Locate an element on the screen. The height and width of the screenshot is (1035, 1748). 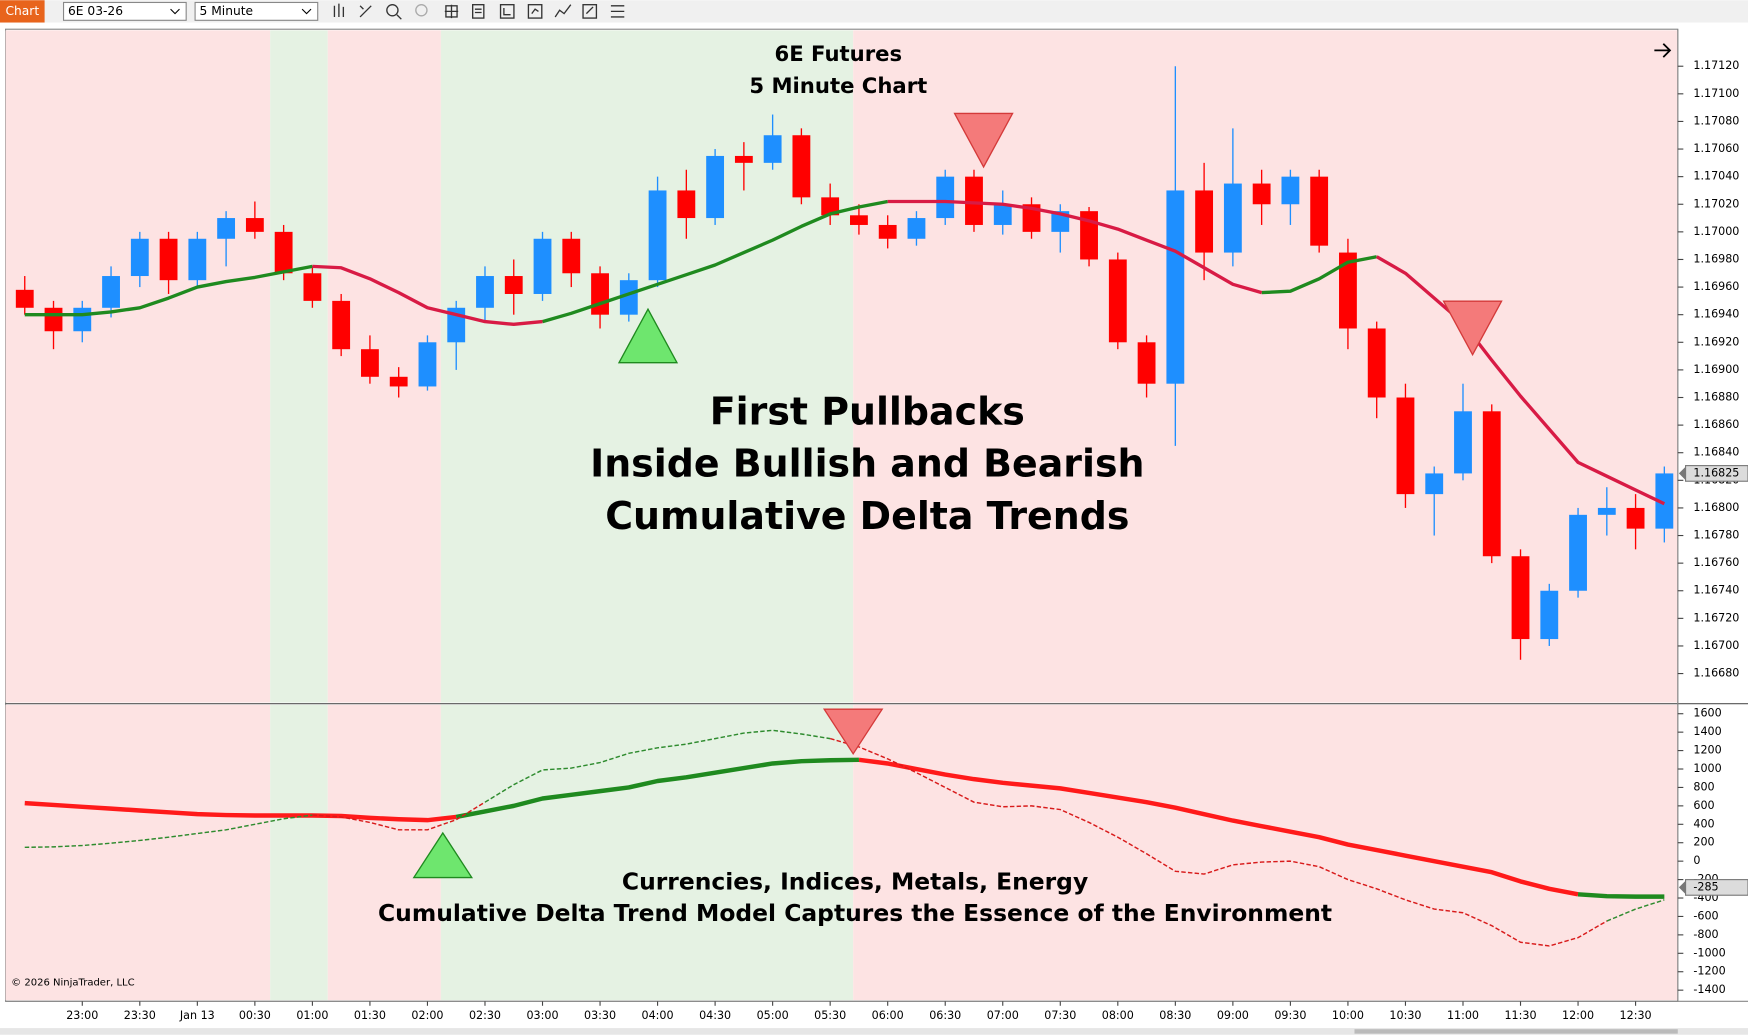
y-tick-label: 0 is located at coordinates (1696, 860).